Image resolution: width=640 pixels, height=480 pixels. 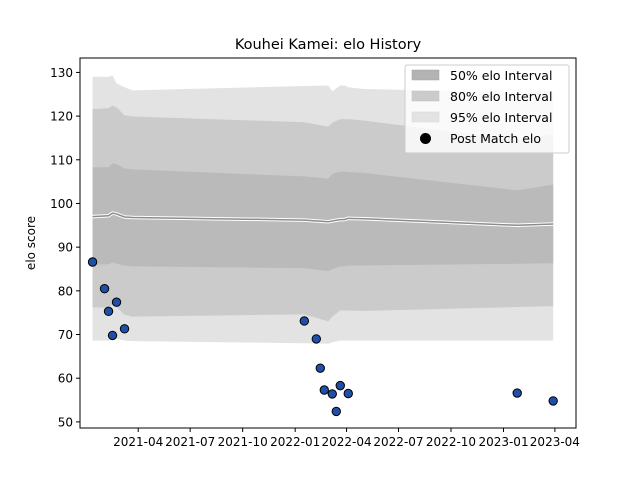 I want to click on x-tick-label: 2023-01, so click(x=503, y=442).